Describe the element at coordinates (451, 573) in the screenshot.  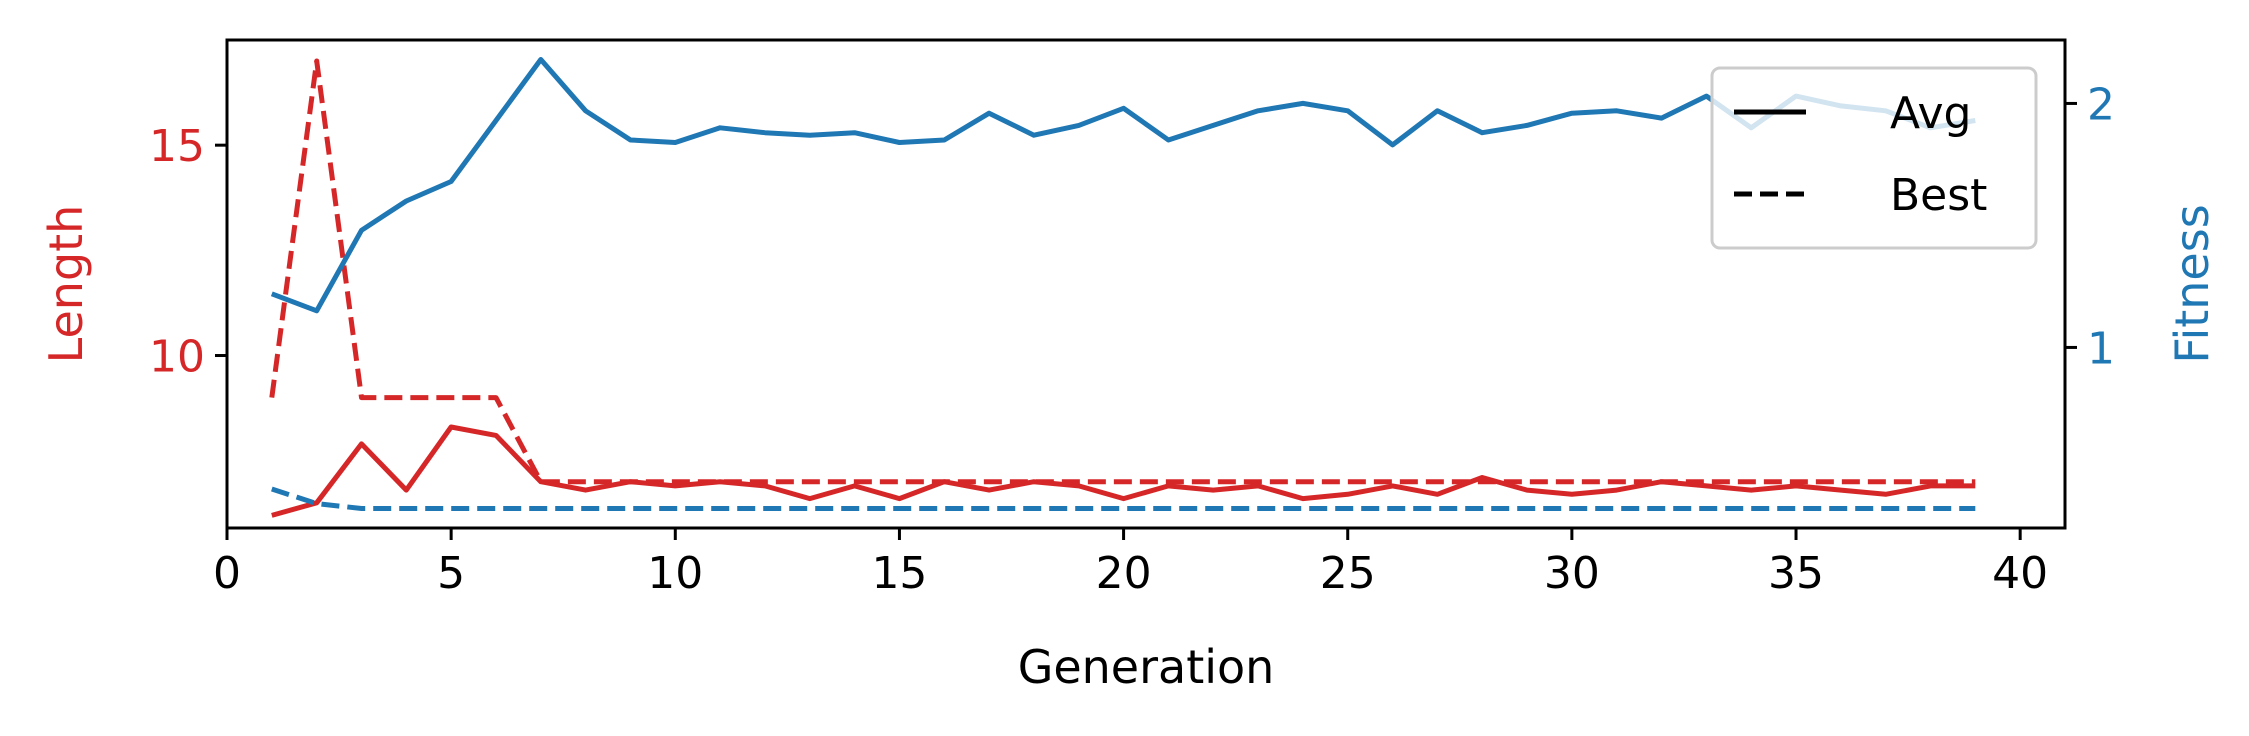
I see `x-tick-label: 5` at that location.